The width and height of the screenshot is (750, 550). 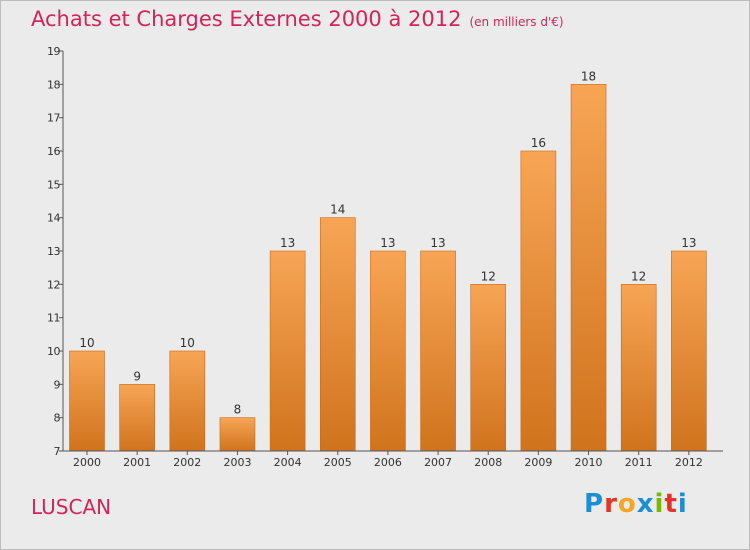 What do you see at coordinates (71, 507) in the screenshot?
I see `commune-name: LUSCAN` at bounding box center [71, 507].